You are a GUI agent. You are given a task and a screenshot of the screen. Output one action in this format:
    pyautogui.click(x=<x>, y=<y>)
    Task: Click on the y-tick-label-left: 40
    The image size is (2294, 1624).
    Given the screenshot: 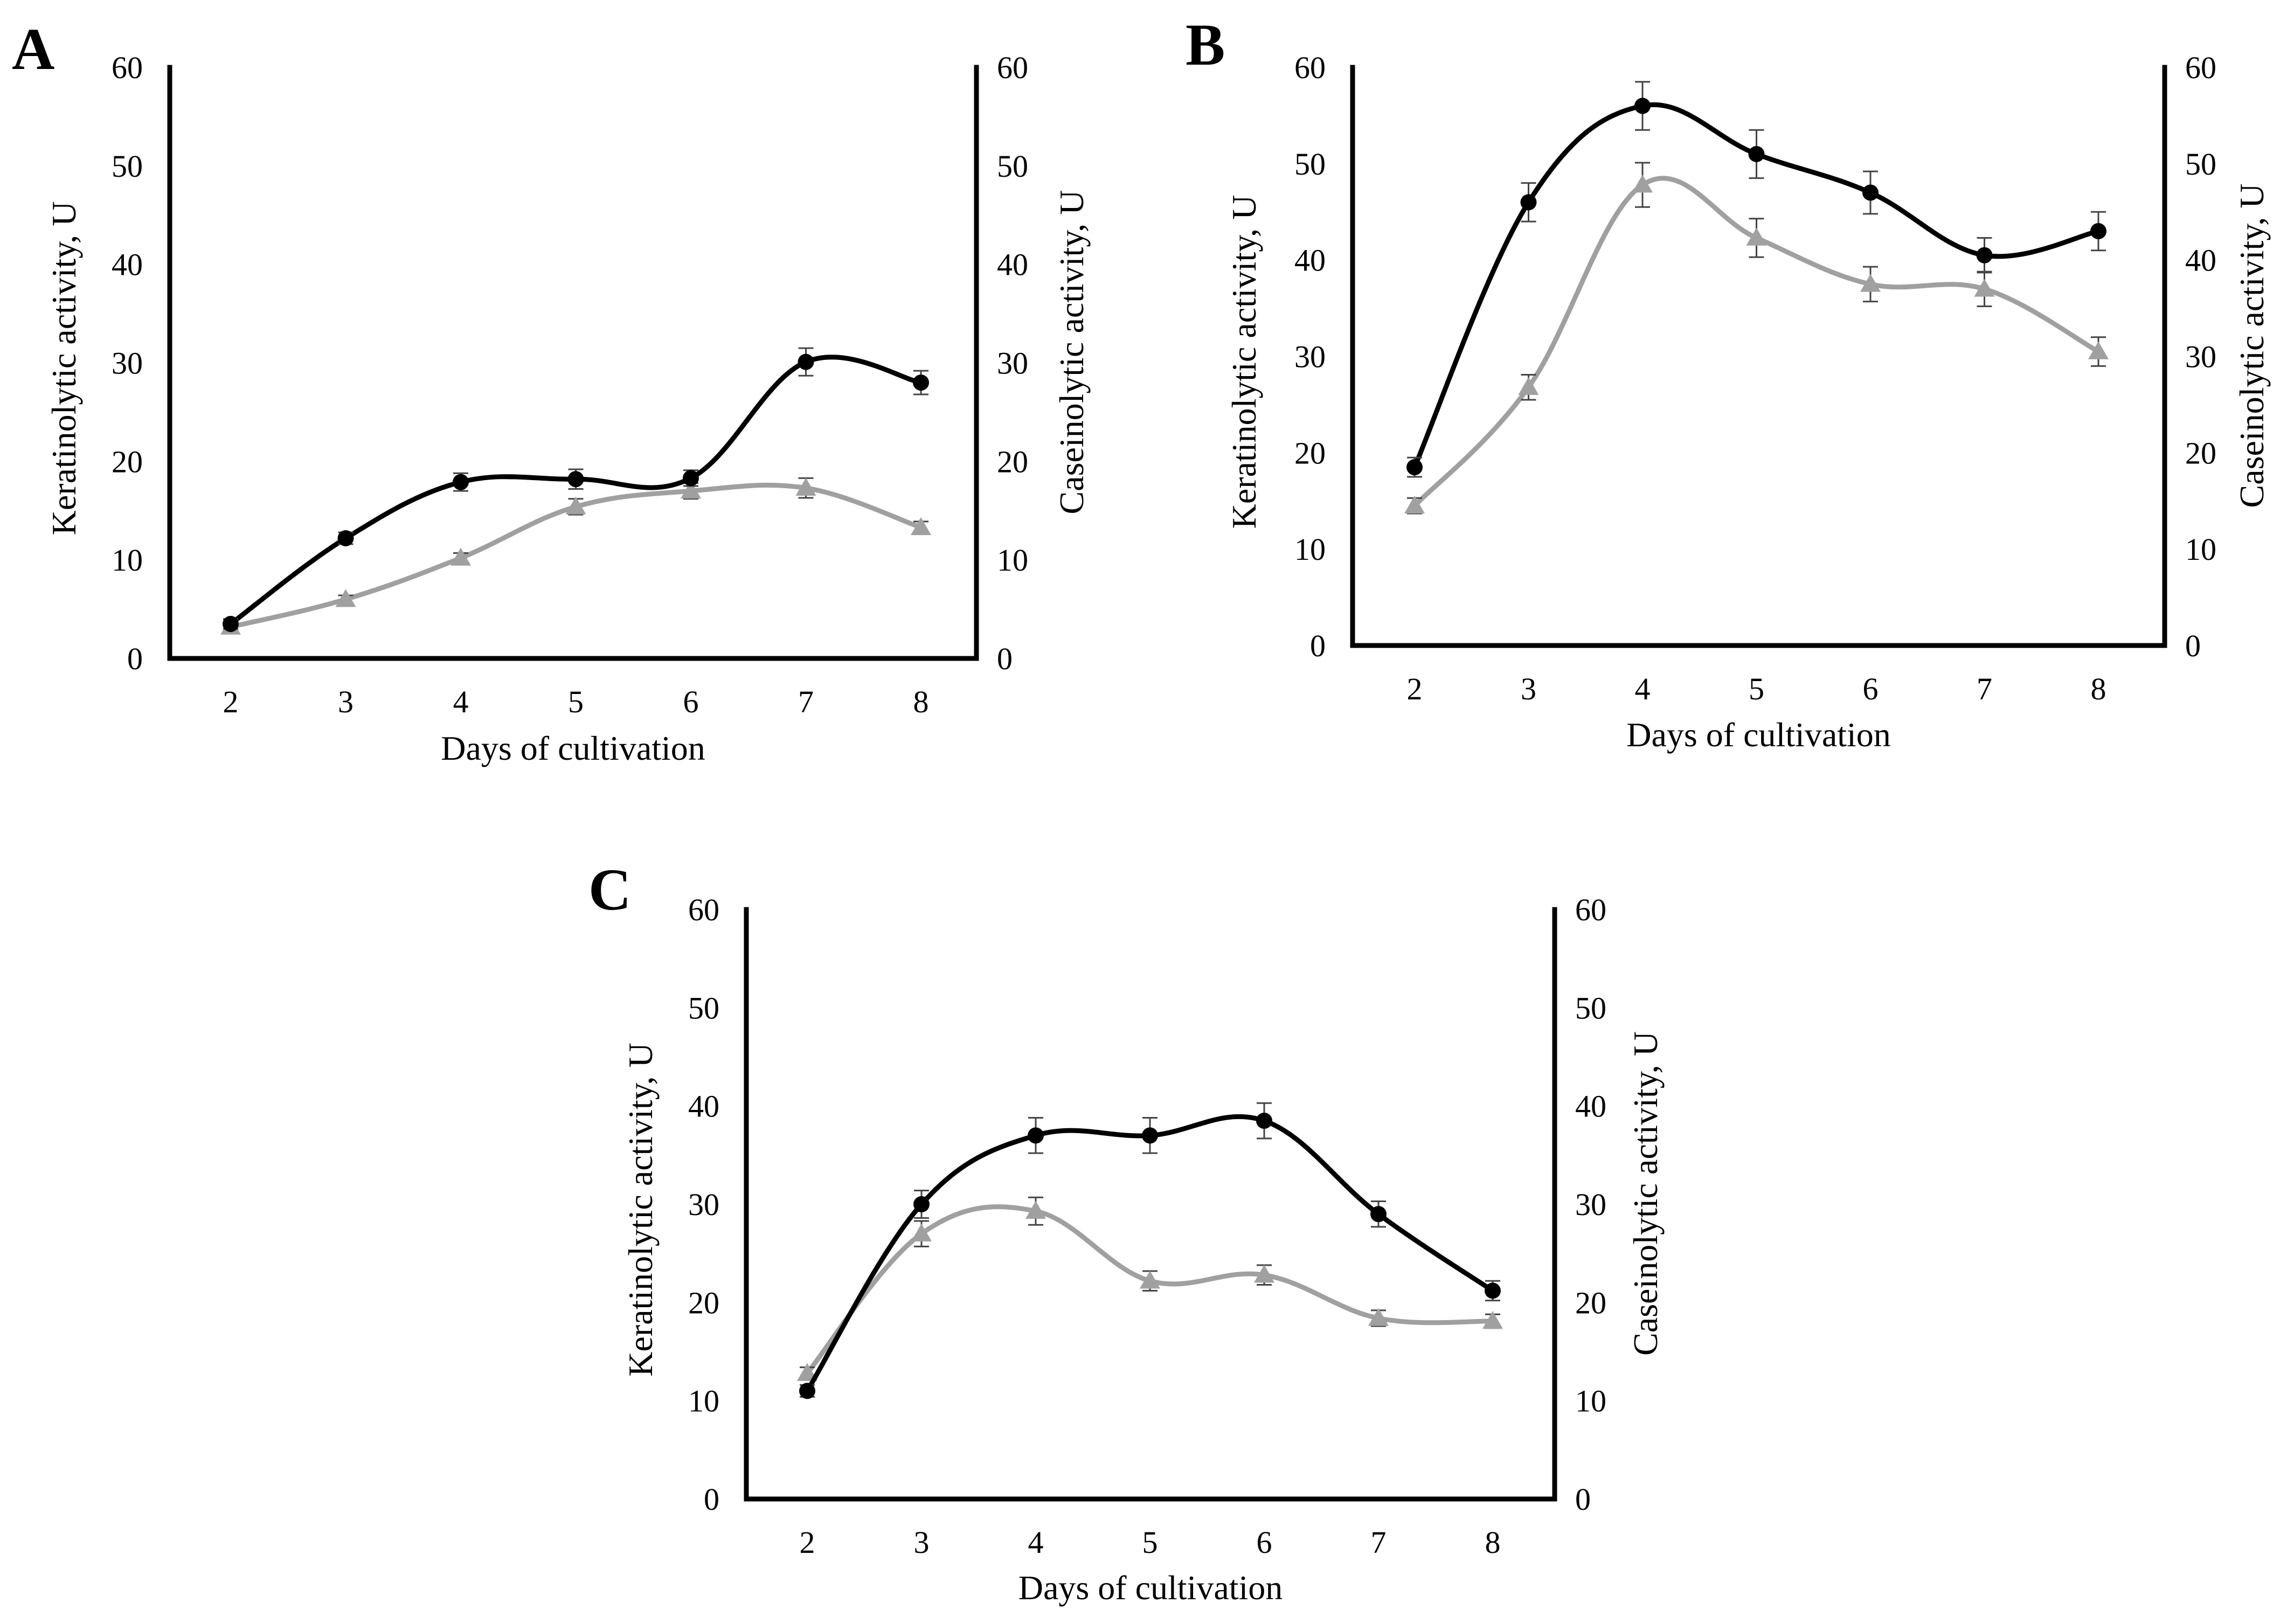 What is the action you would take?
    pyautogui.click(x=127, y=264)
    